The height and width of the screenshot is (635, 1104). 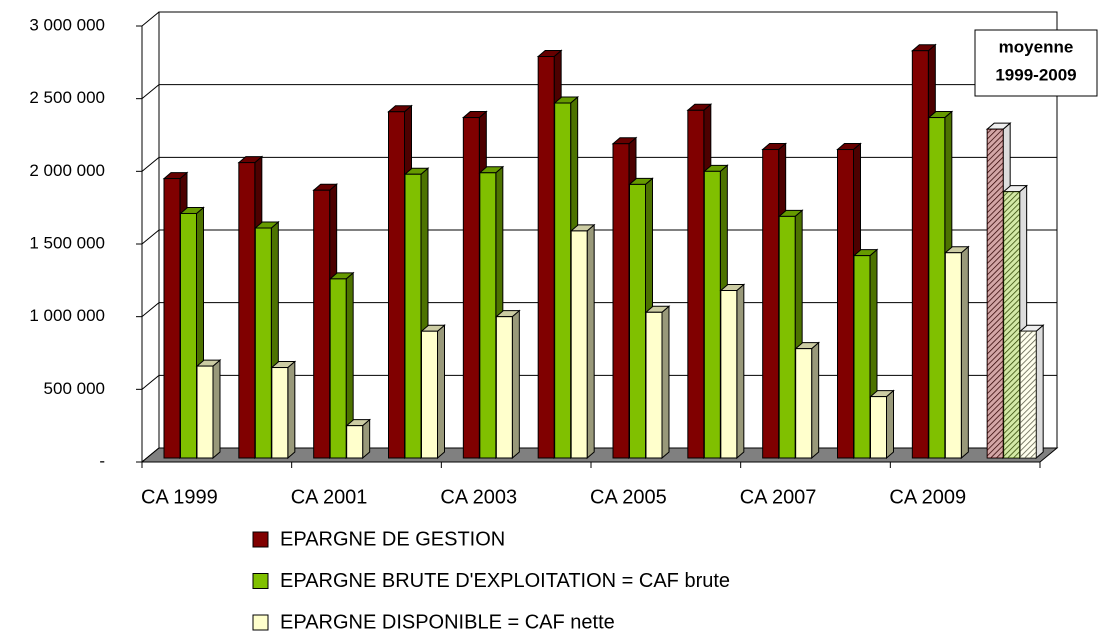 I want to click on legend-label: EPARGNE DE GESTION, so click(x=392, y=539).